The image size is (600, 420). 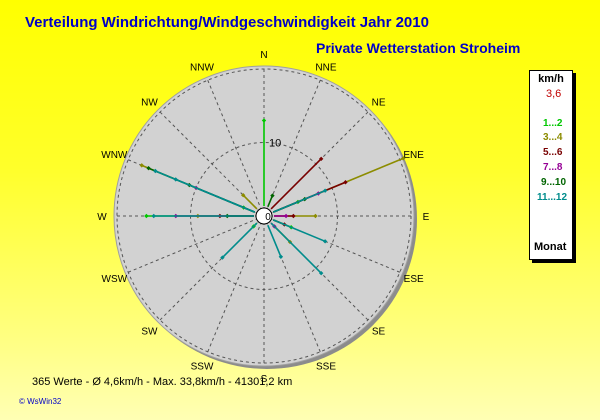 I want to click on calm-value: 0, so click(x=268, y=217).